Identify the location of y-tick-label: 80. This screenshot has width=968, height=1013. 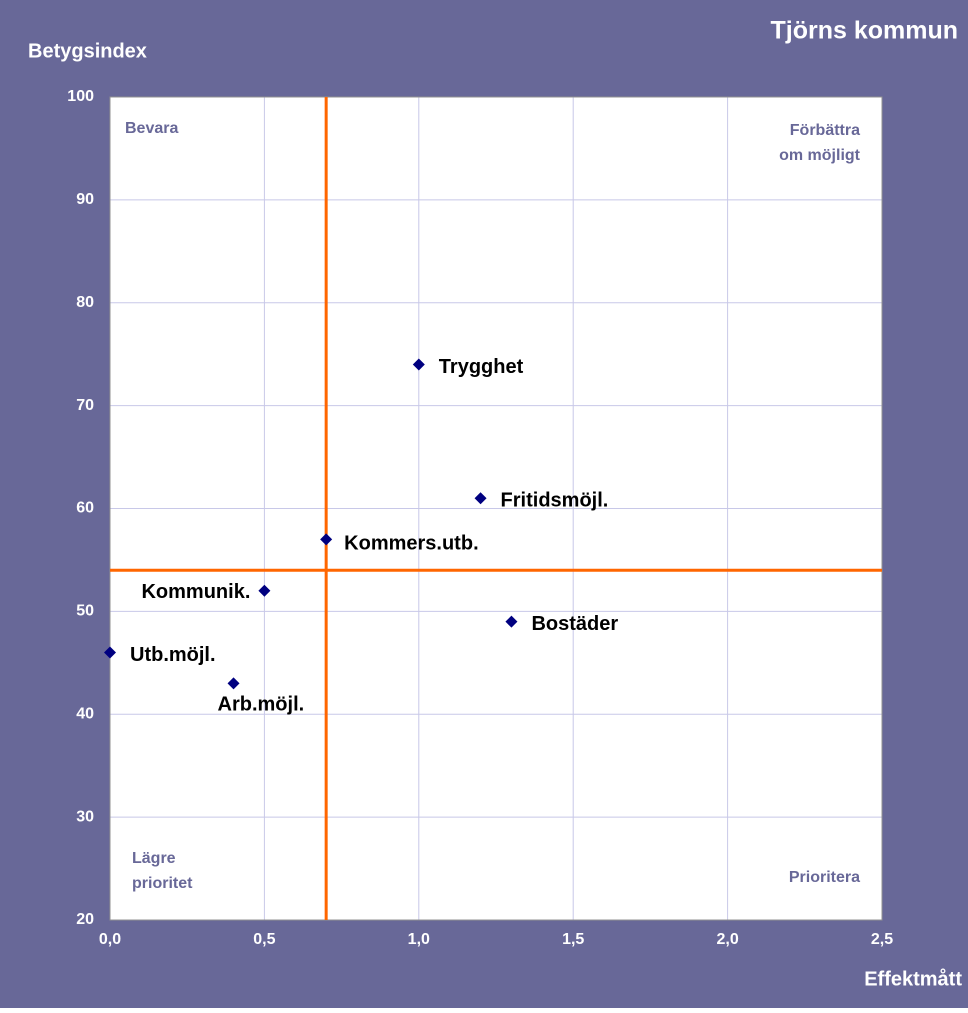
(85, 302).